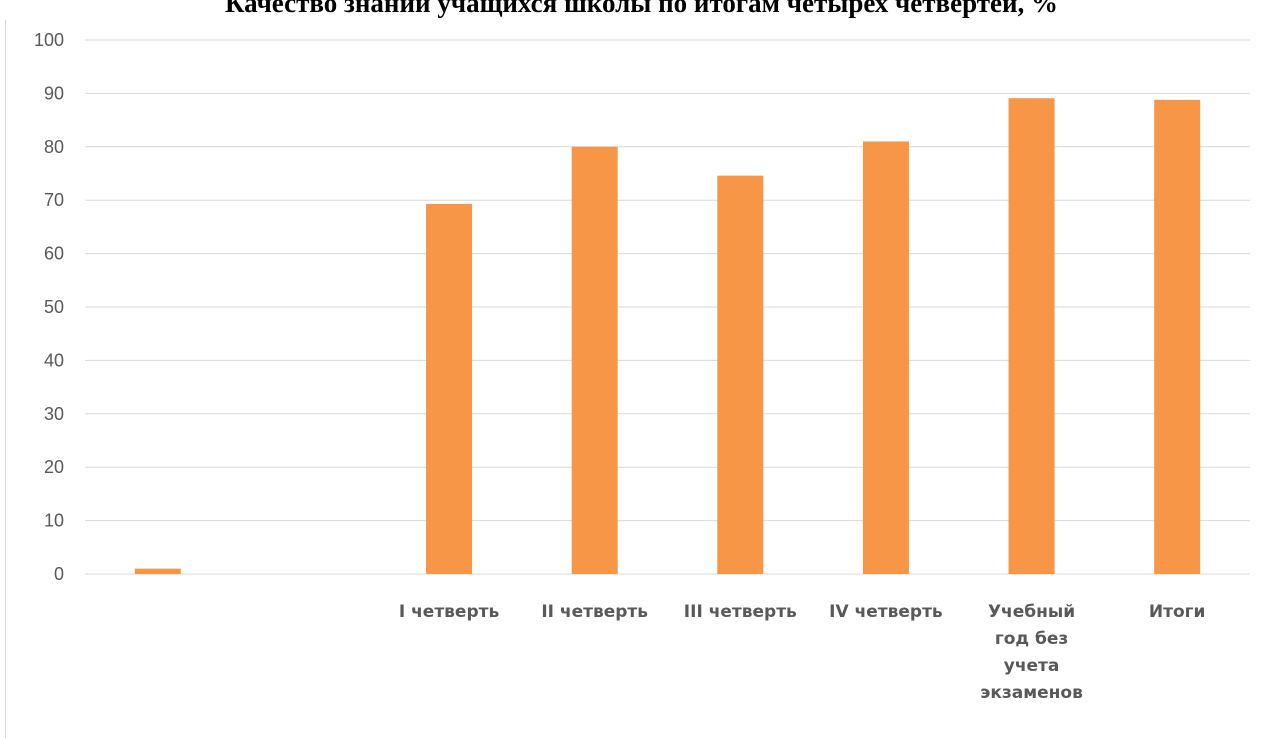  Describe the element at coordinates (54, 254) in the screenshot. I see `y-tick-label: 60` at that location.